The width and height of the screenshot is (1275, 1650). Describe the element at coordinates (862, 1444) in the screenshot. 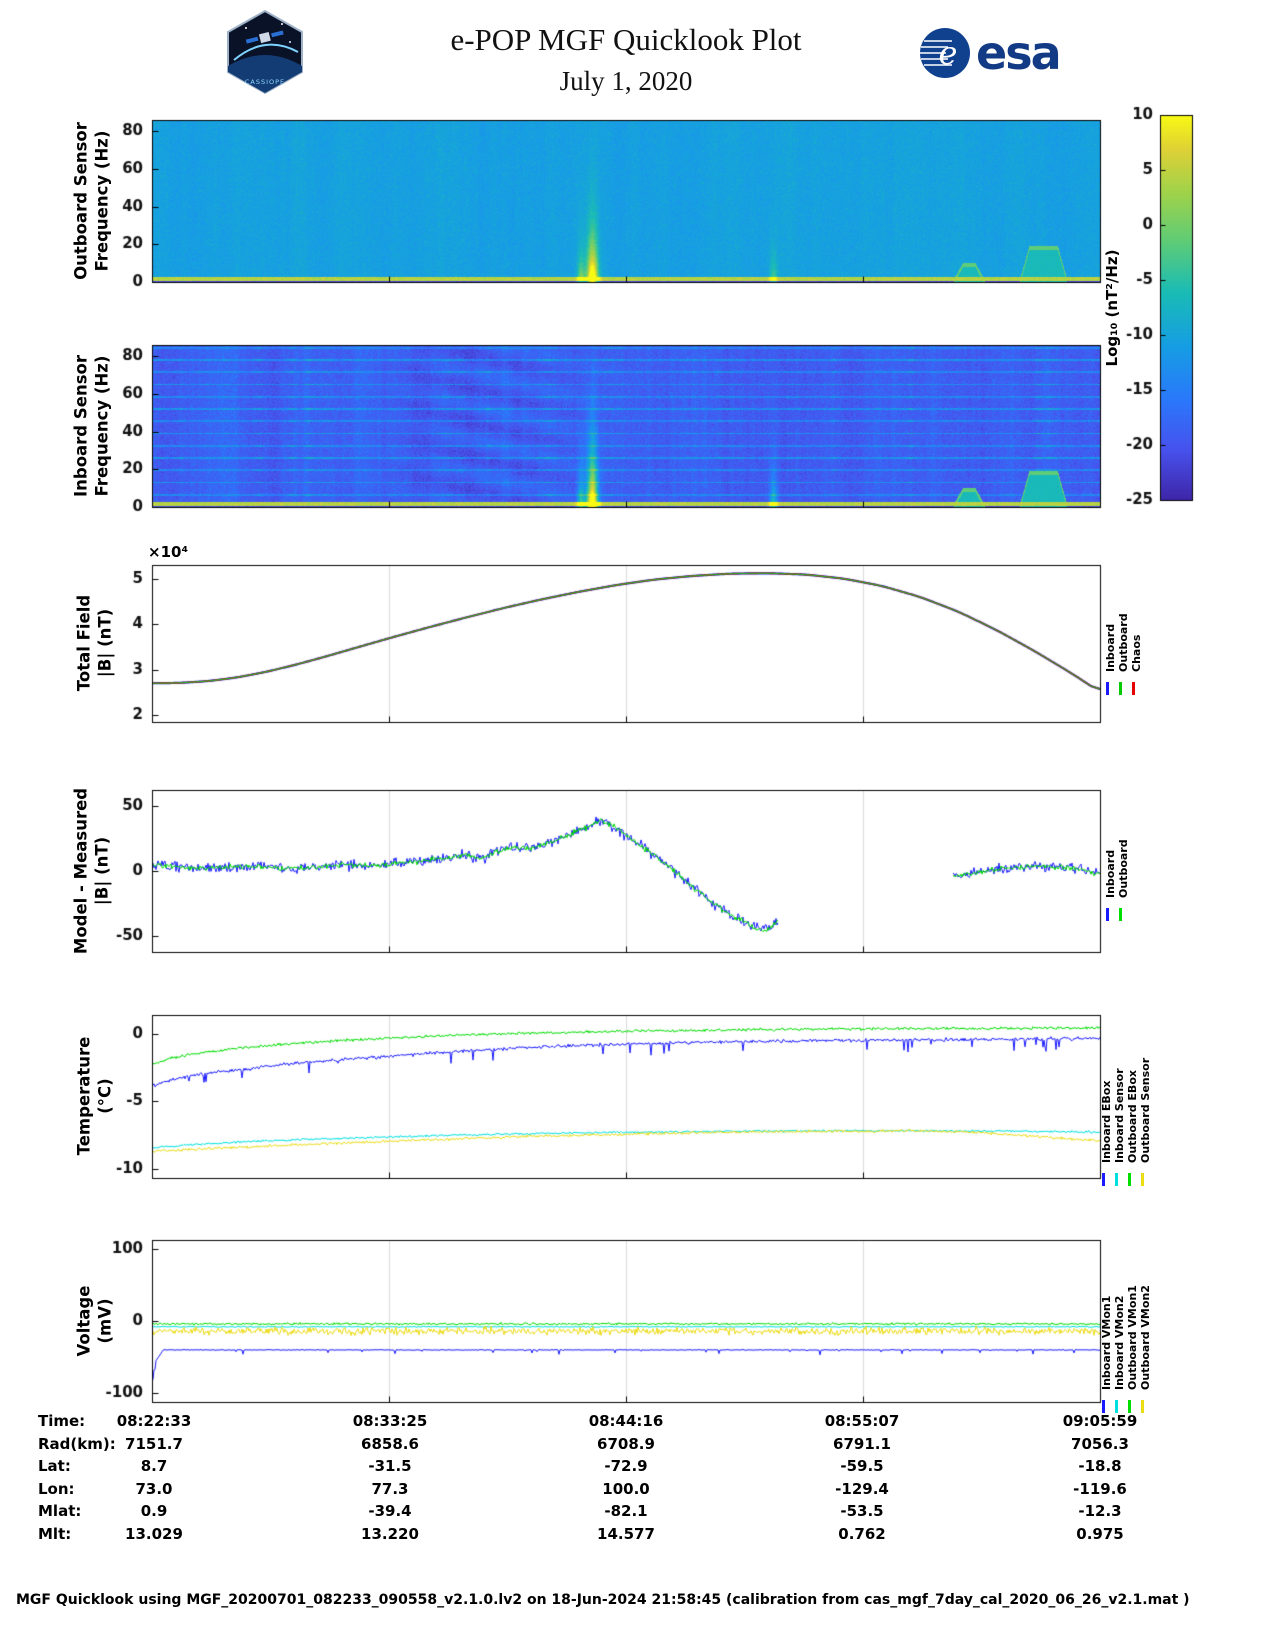

I see `table-cell-rad-km--3: 6791.1` at that location.